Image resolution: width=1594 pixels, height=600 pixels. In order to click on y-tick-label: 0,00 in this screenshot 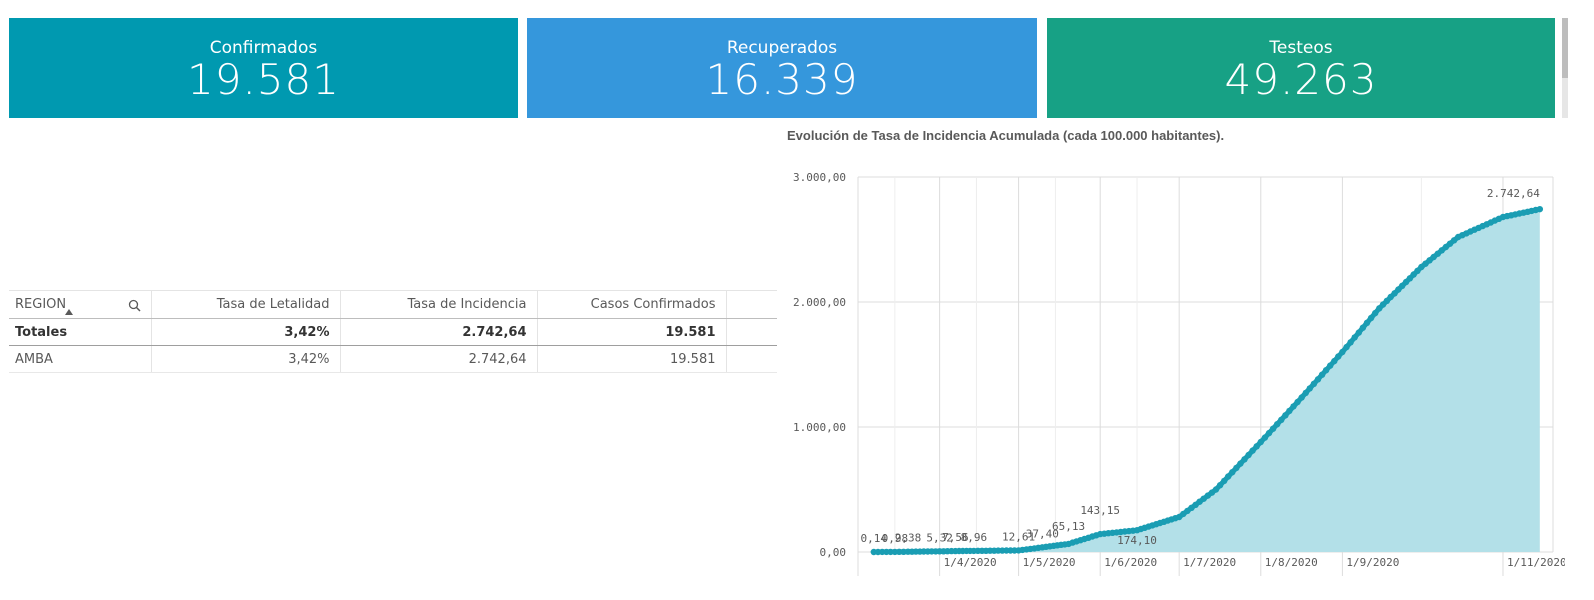, I will do `click(833, 552)`.